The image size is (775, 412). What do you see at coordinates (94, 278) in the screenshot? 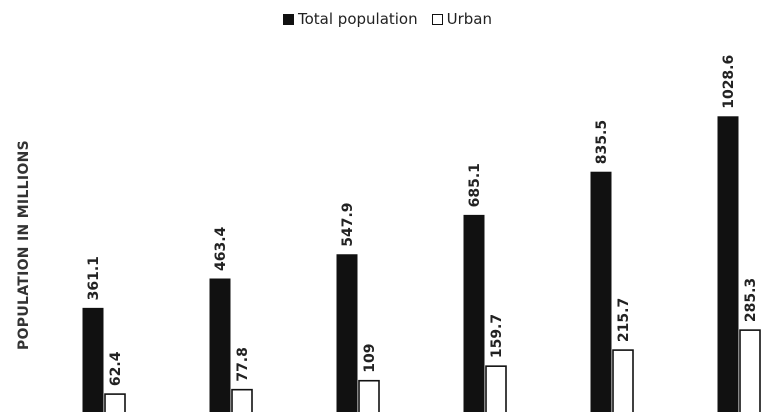
I see `data-label-total-0: 361.1` at bounding box center [94, 278].